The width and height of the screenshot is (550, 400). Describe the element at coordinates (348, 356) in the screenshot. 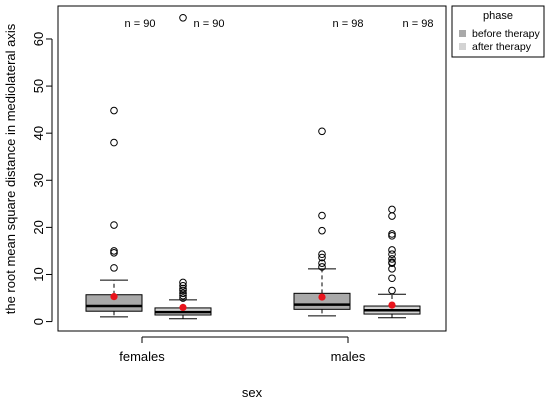

I see `x-tick-label: males` at that location.